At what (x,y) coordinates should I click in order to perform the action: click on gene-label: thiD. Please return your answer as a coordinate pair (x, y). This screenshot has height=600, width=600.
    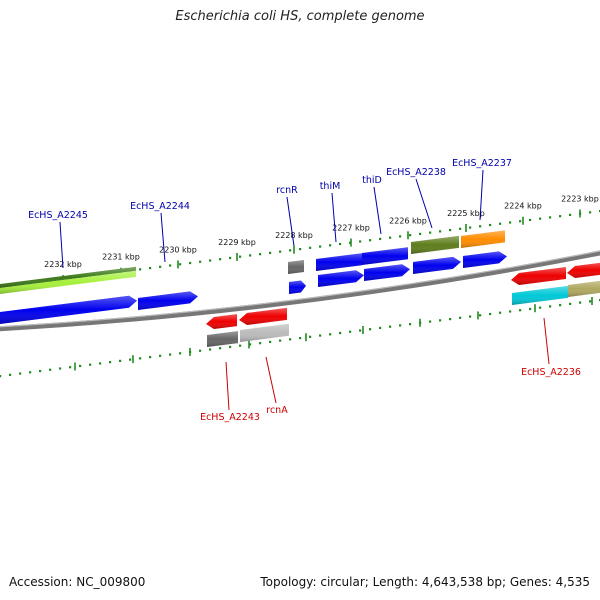
    Looking at the image, I should click on (372, 180).